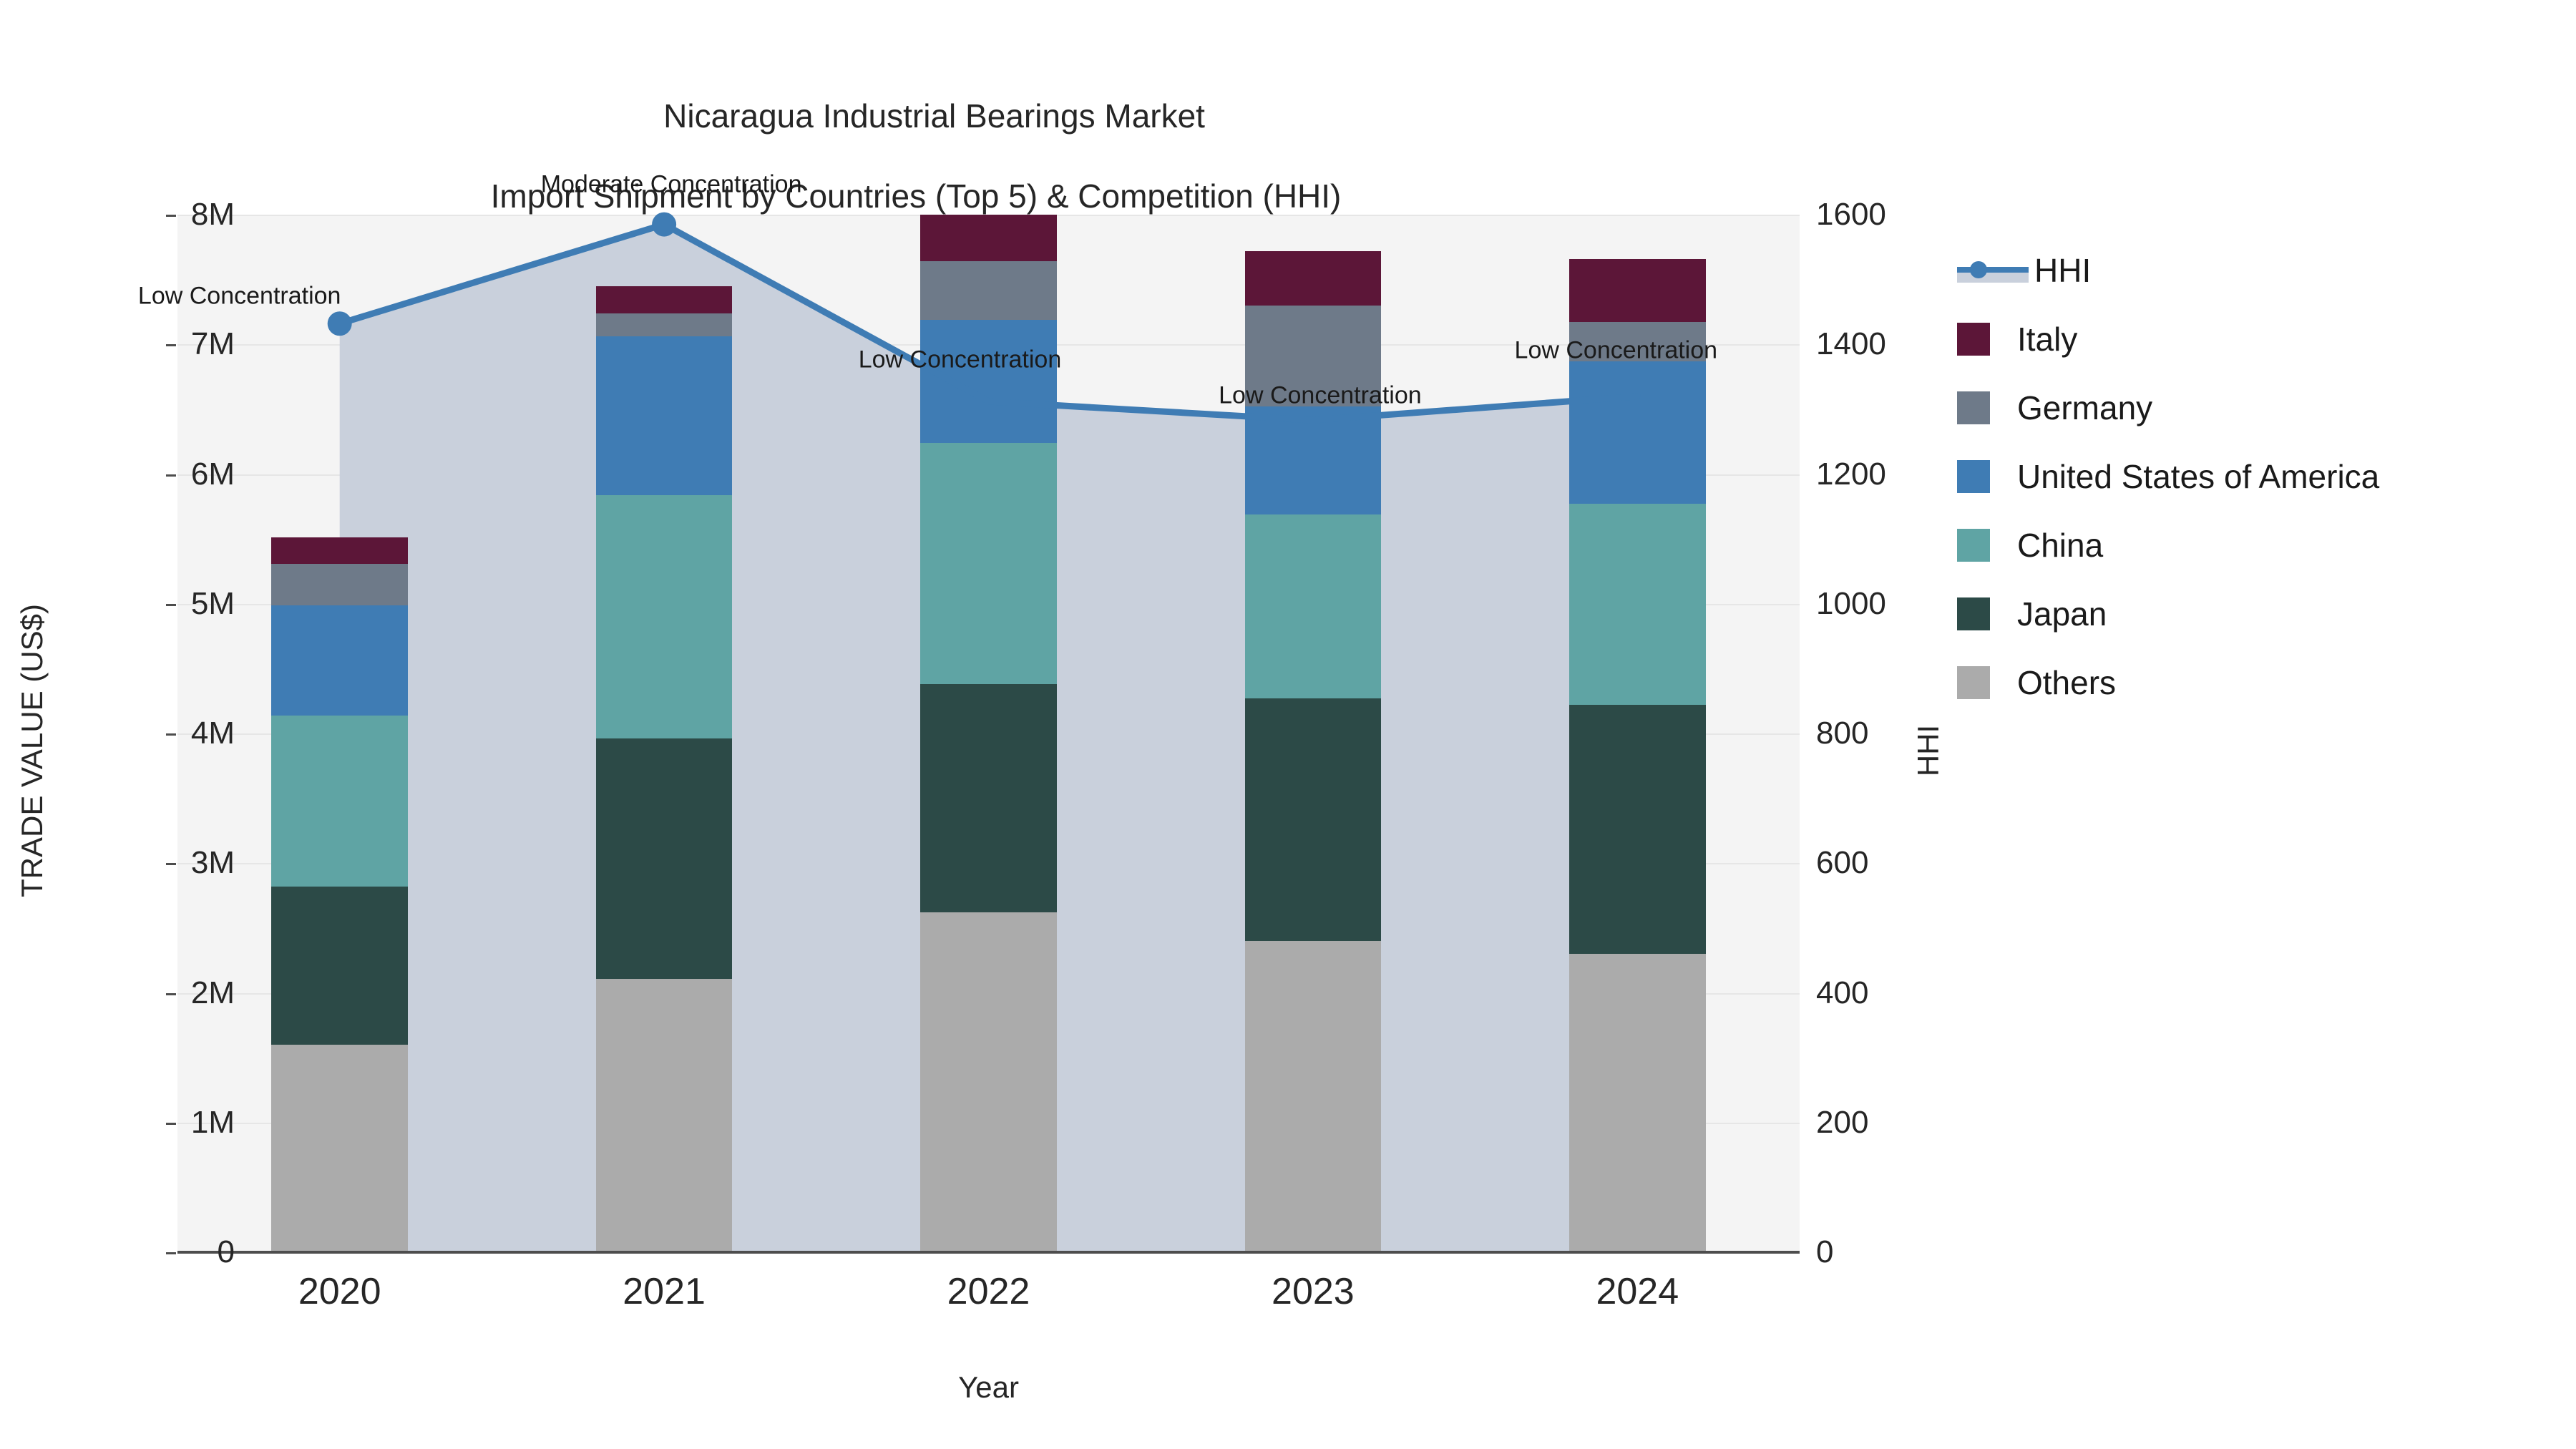 The height and width of the screenshot is (1449, 2576). What do you see at coordinates (2062, 614) in the screenshot?
I see `legend-item-label: Japan` at bounding box center [2062, 614].